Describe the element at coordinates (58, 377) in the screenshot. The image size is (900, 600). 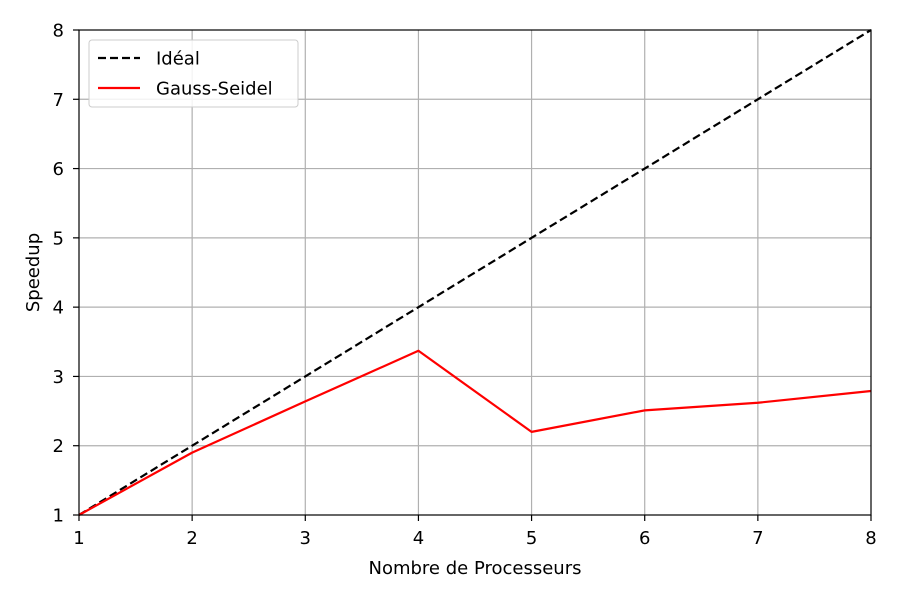
I see `y-tick-label: 3` at that location.